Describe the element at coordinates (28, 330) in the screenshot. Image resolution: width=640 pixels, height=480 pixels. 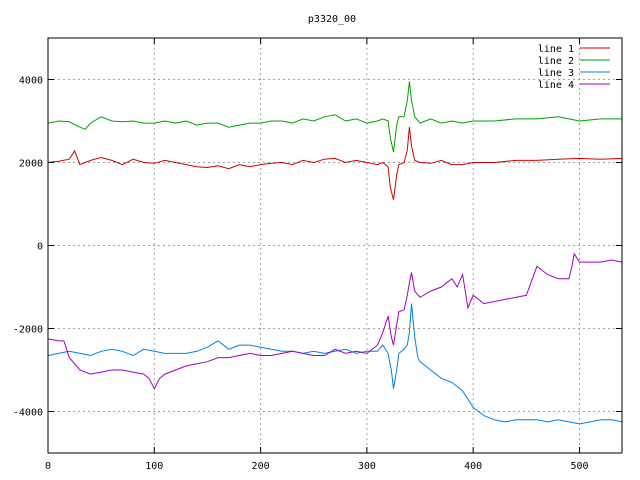
I see `y-tick-label: -2000` at that location.